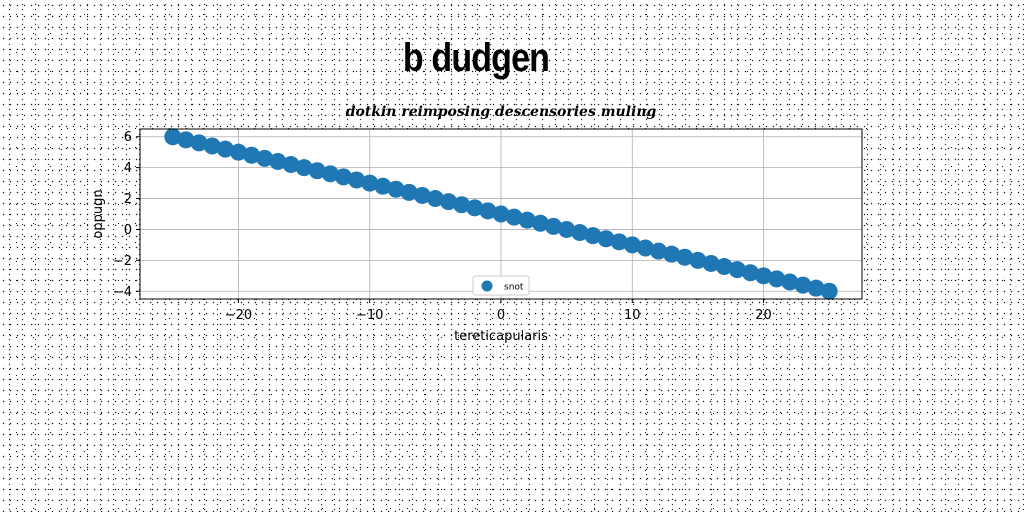 The image size is (1024, 512). I want to click on y-axis-ticks: 6 4 2 0 −2 −4, so click(126, 215).